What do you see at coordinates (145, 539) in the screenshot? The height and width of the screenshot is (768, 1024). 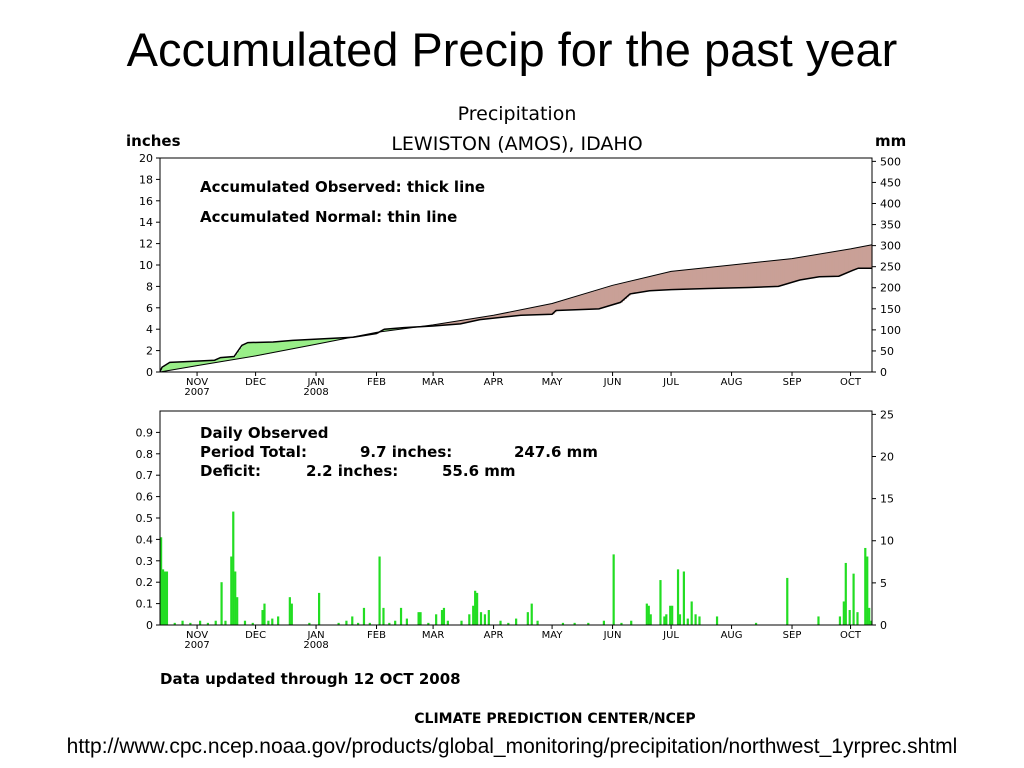 I see `y-tick-label: 0.4` at bounding box center [145, 539].